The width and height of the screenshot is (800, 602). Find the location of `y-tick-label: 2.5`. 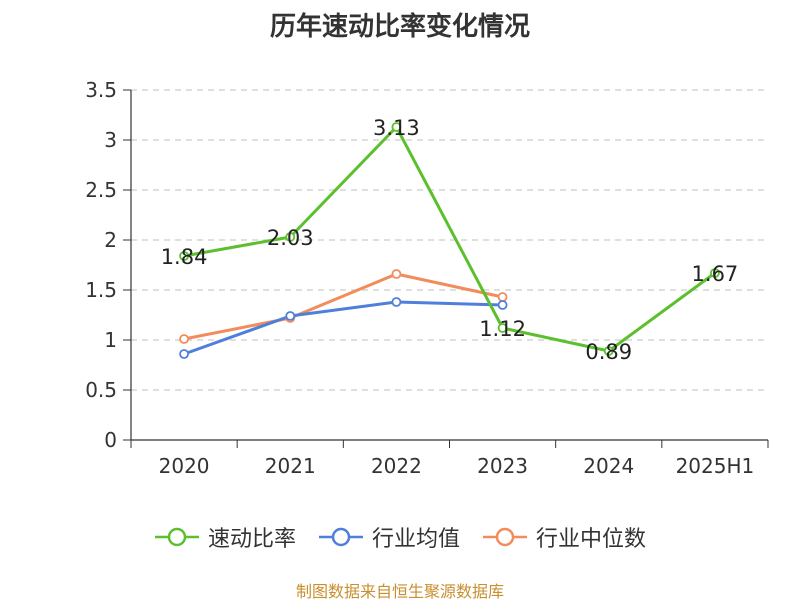

y-tick-label: 2.5 is located at coordinates (101, 190).